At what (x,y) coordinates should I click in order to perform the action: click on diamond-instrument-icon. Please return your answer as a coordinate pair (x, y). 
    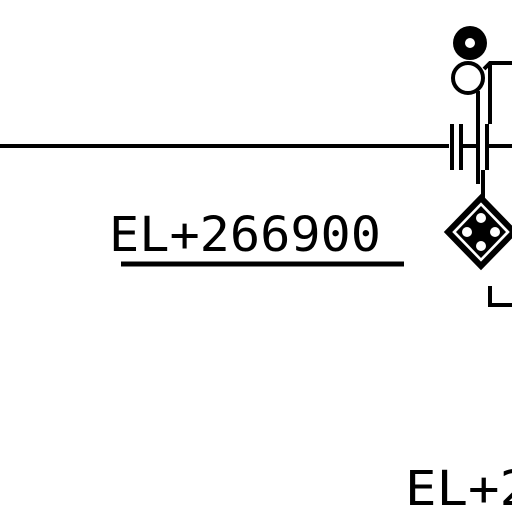
    Looking at the image, I should click on (477, 232).